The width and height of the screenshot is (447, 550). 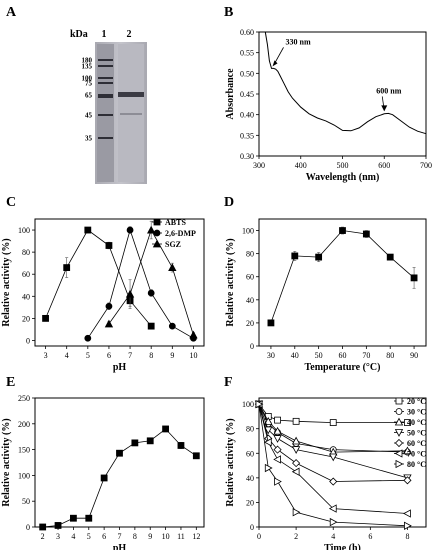 What do you see at coordinates (26, 296) in the screenshot?
I see `y-tick-label: 40` at bounding box center [26, 296].